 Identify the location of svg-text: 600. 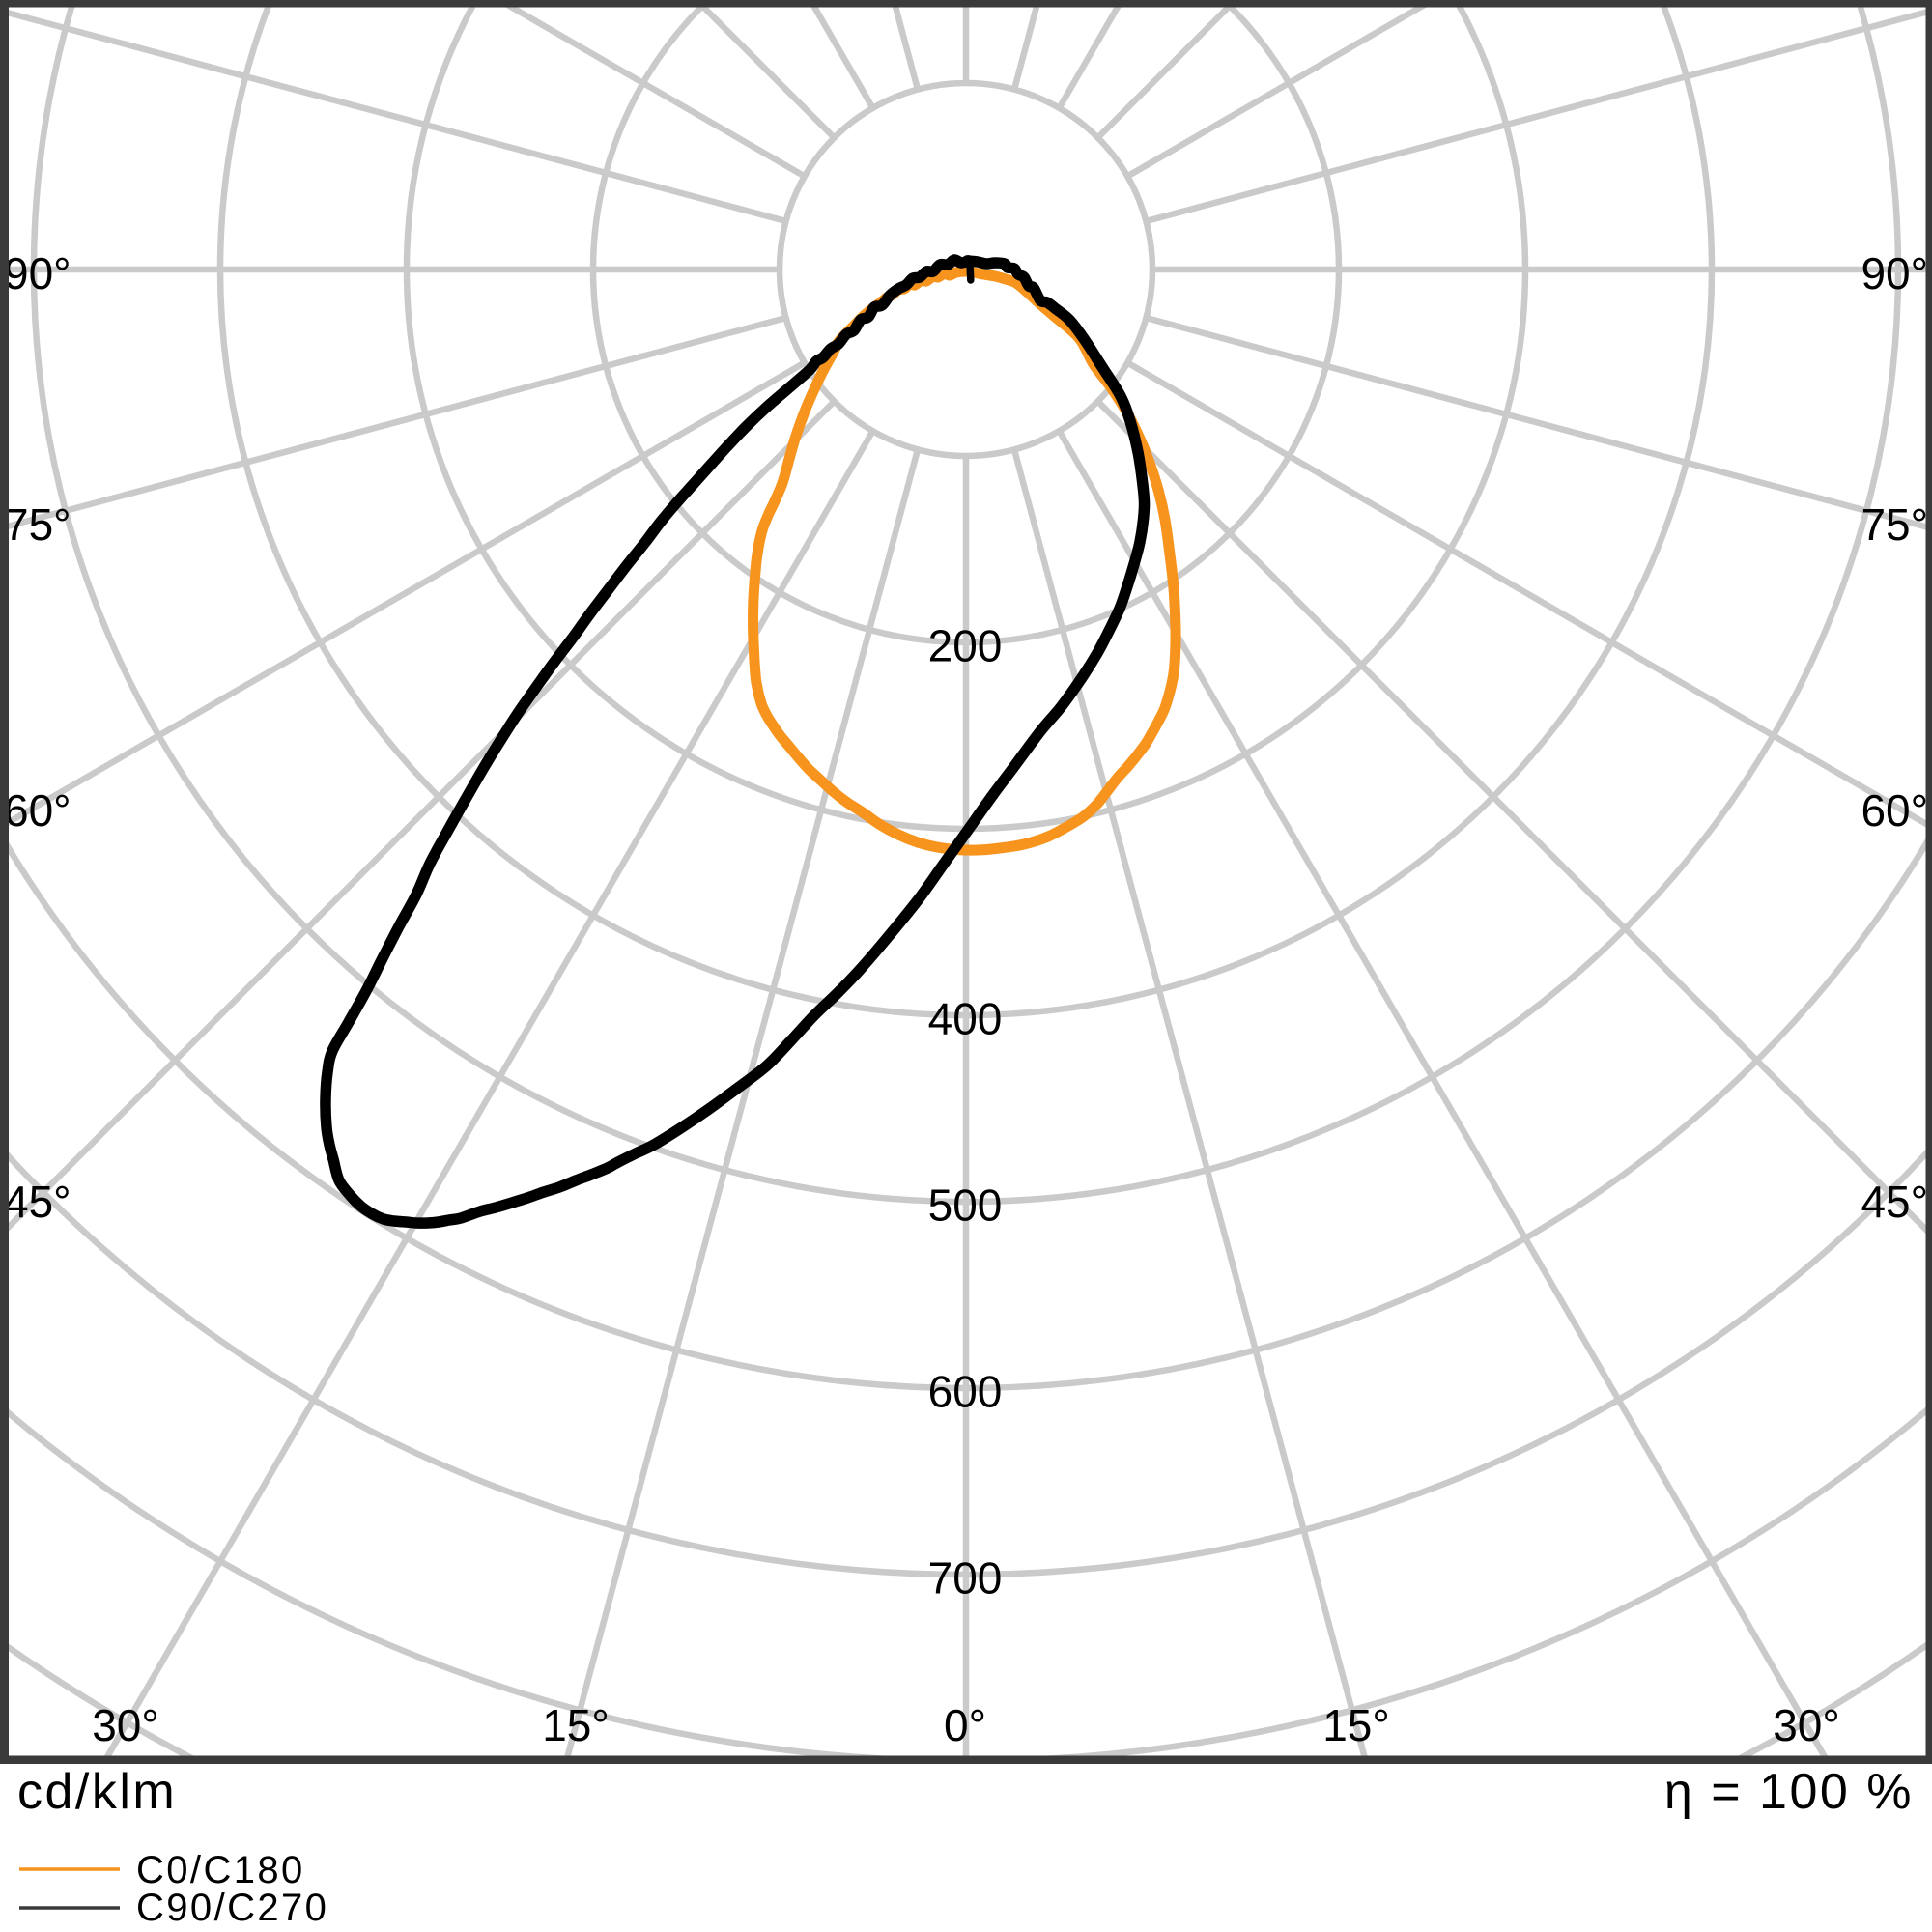
(965, 1392).